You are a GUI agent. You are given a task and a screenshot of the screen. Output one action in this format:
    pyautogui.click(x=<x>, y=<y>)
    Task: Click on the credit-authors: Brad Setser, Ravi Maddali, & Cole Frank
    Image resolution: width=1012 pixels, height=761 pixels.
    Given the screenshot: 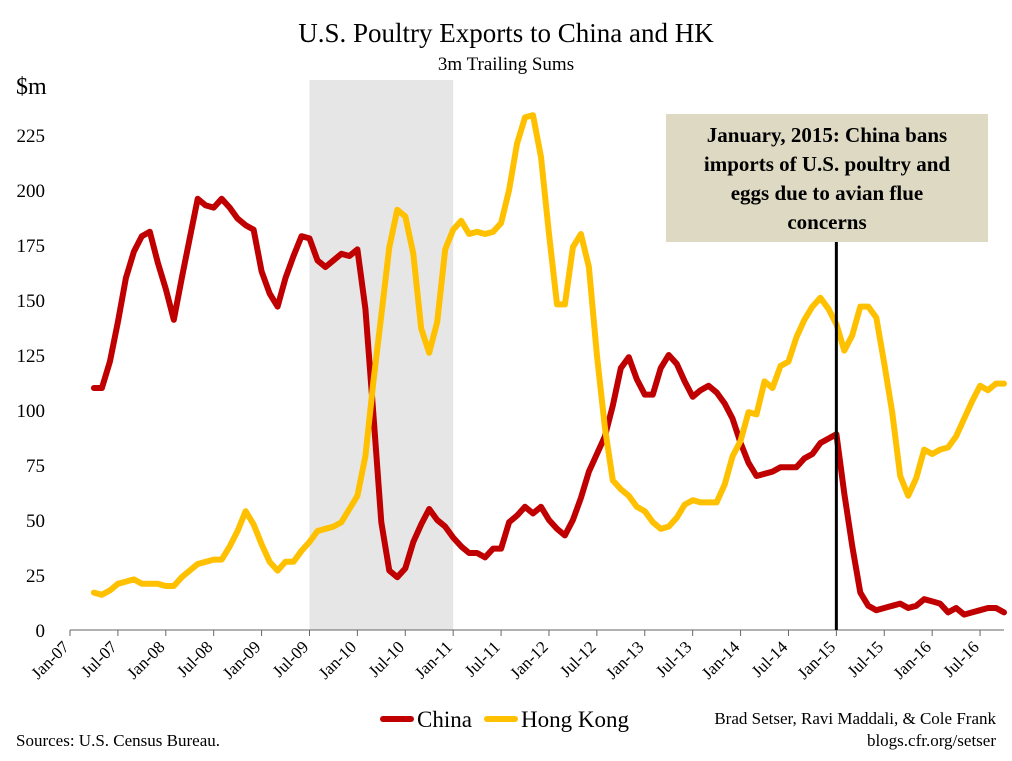 What is the action you would take?
    pyautogui.click(x=855, y=718)
    